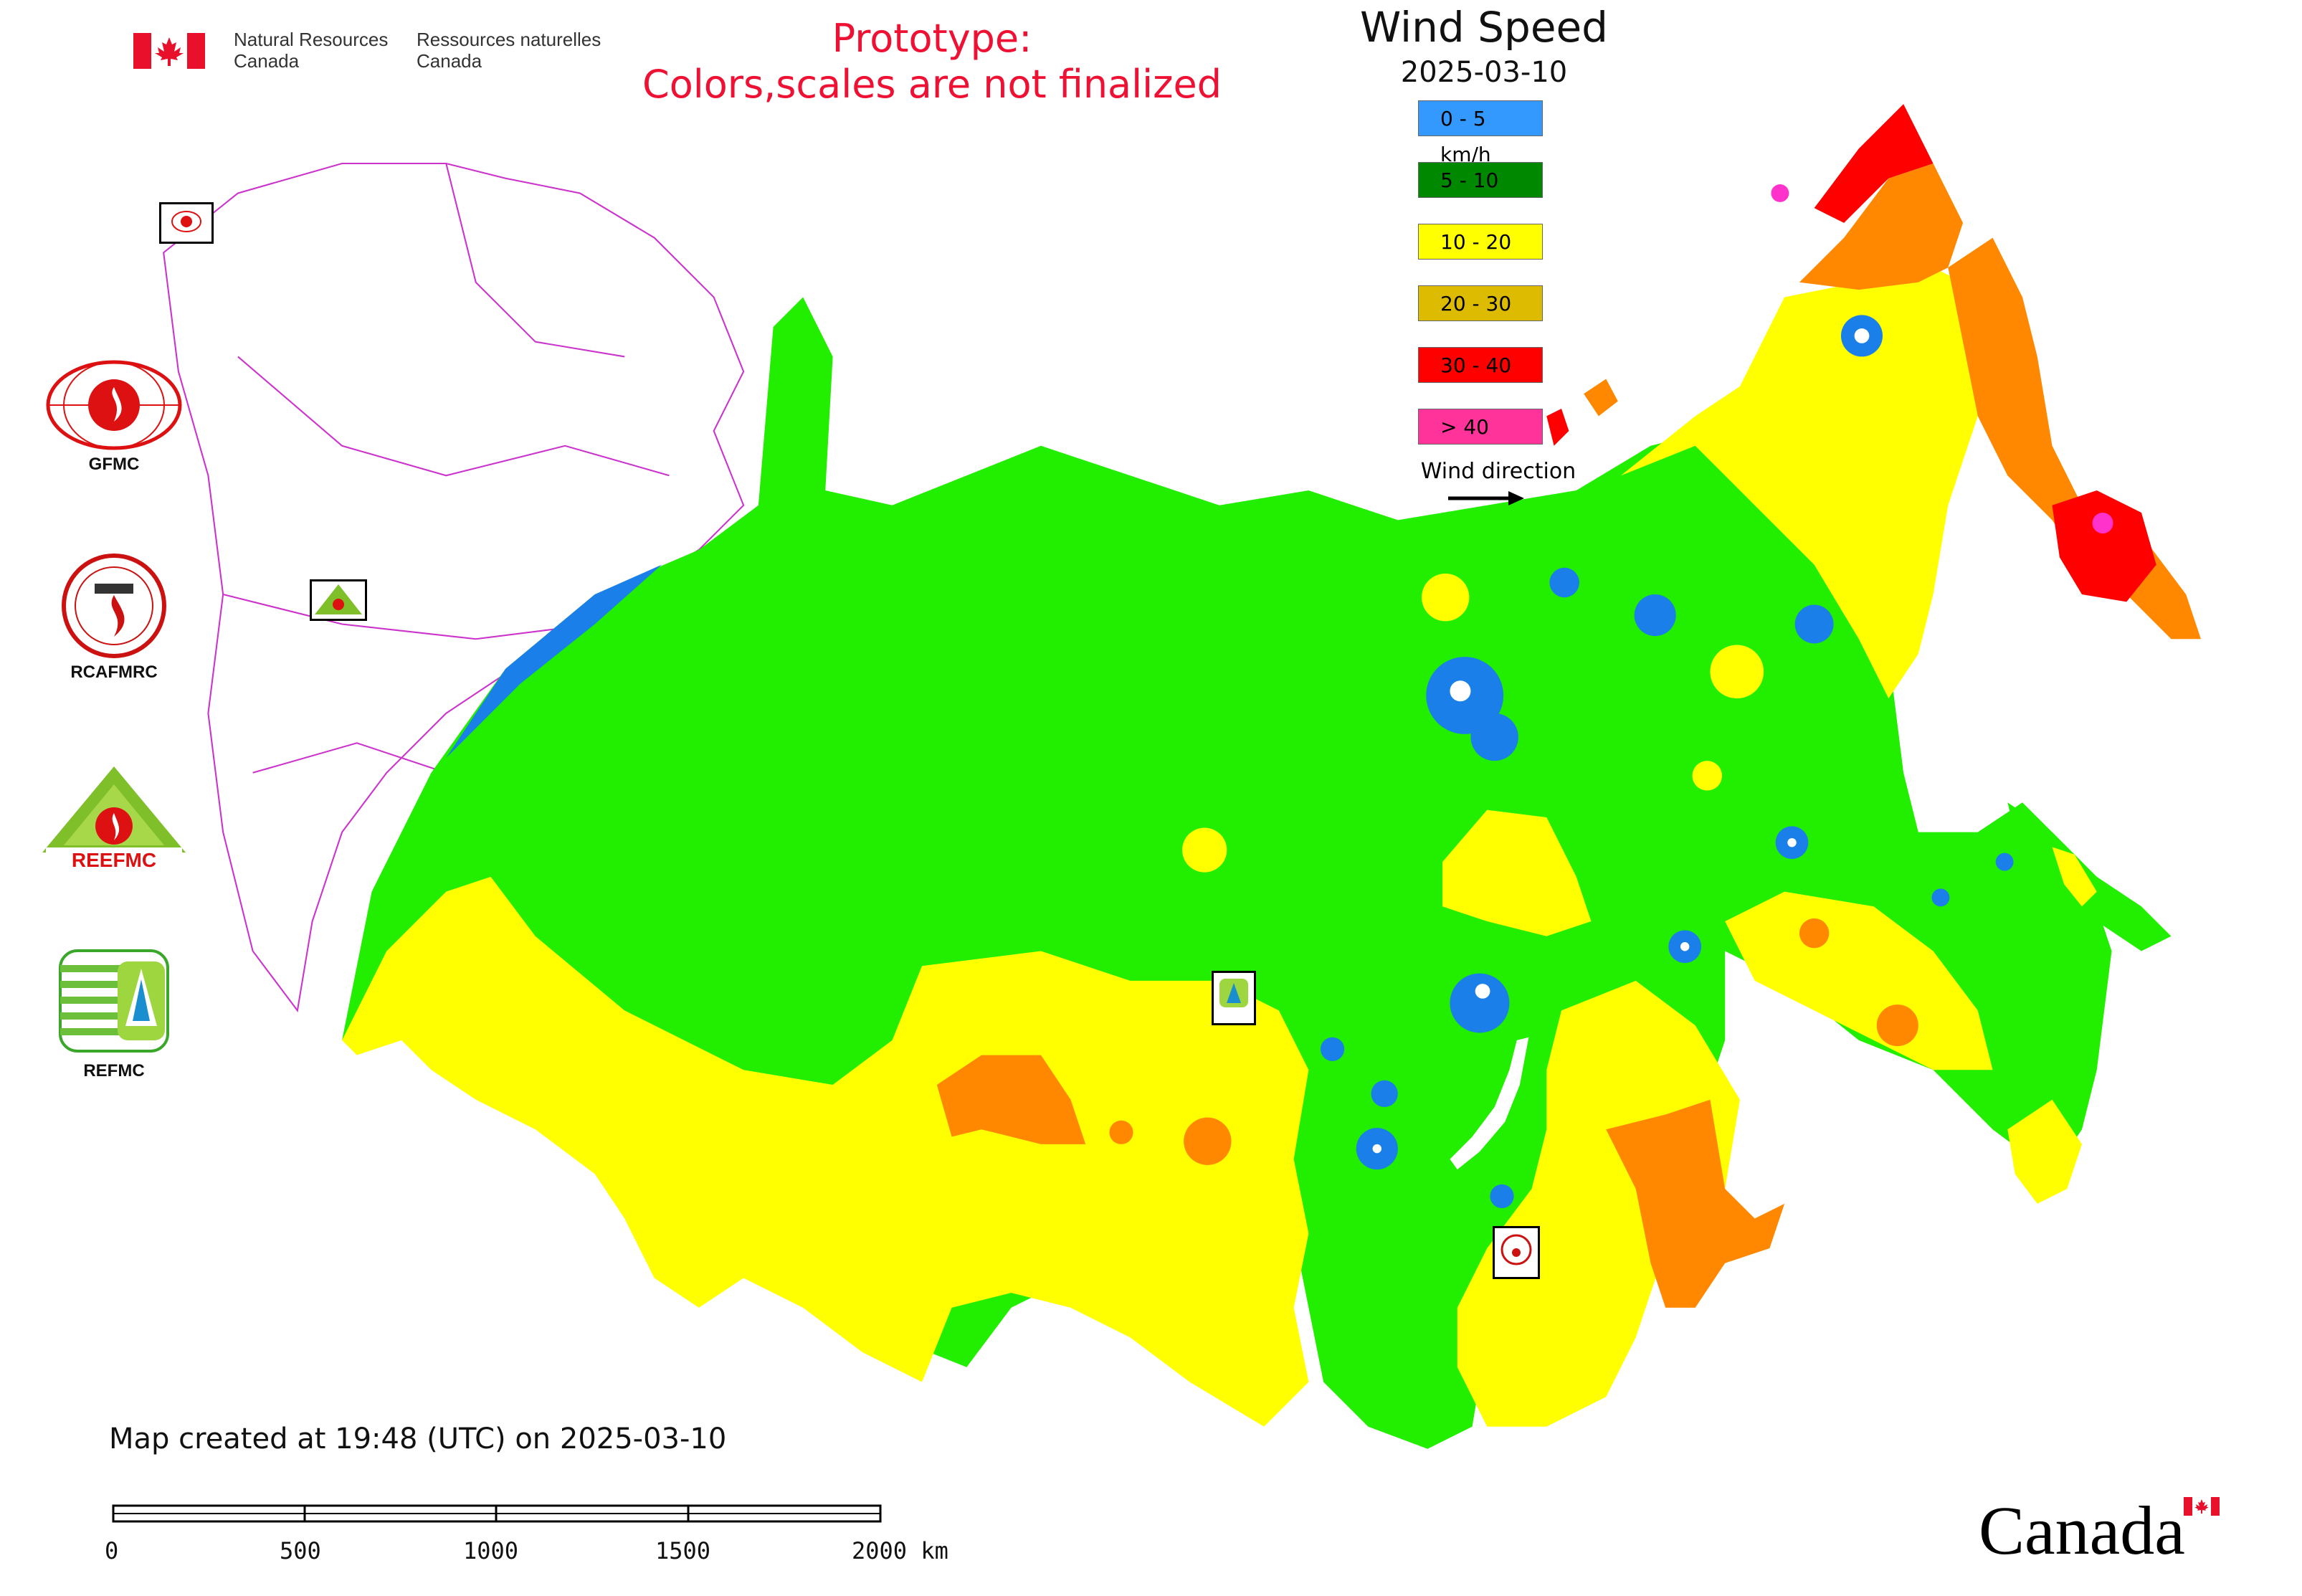  Describe the element at coordinates (418, 1438) in the screenshot. I see `map-created-timestamp: Map created at 19:48 (UTC) on 2025-03-10` at that location.